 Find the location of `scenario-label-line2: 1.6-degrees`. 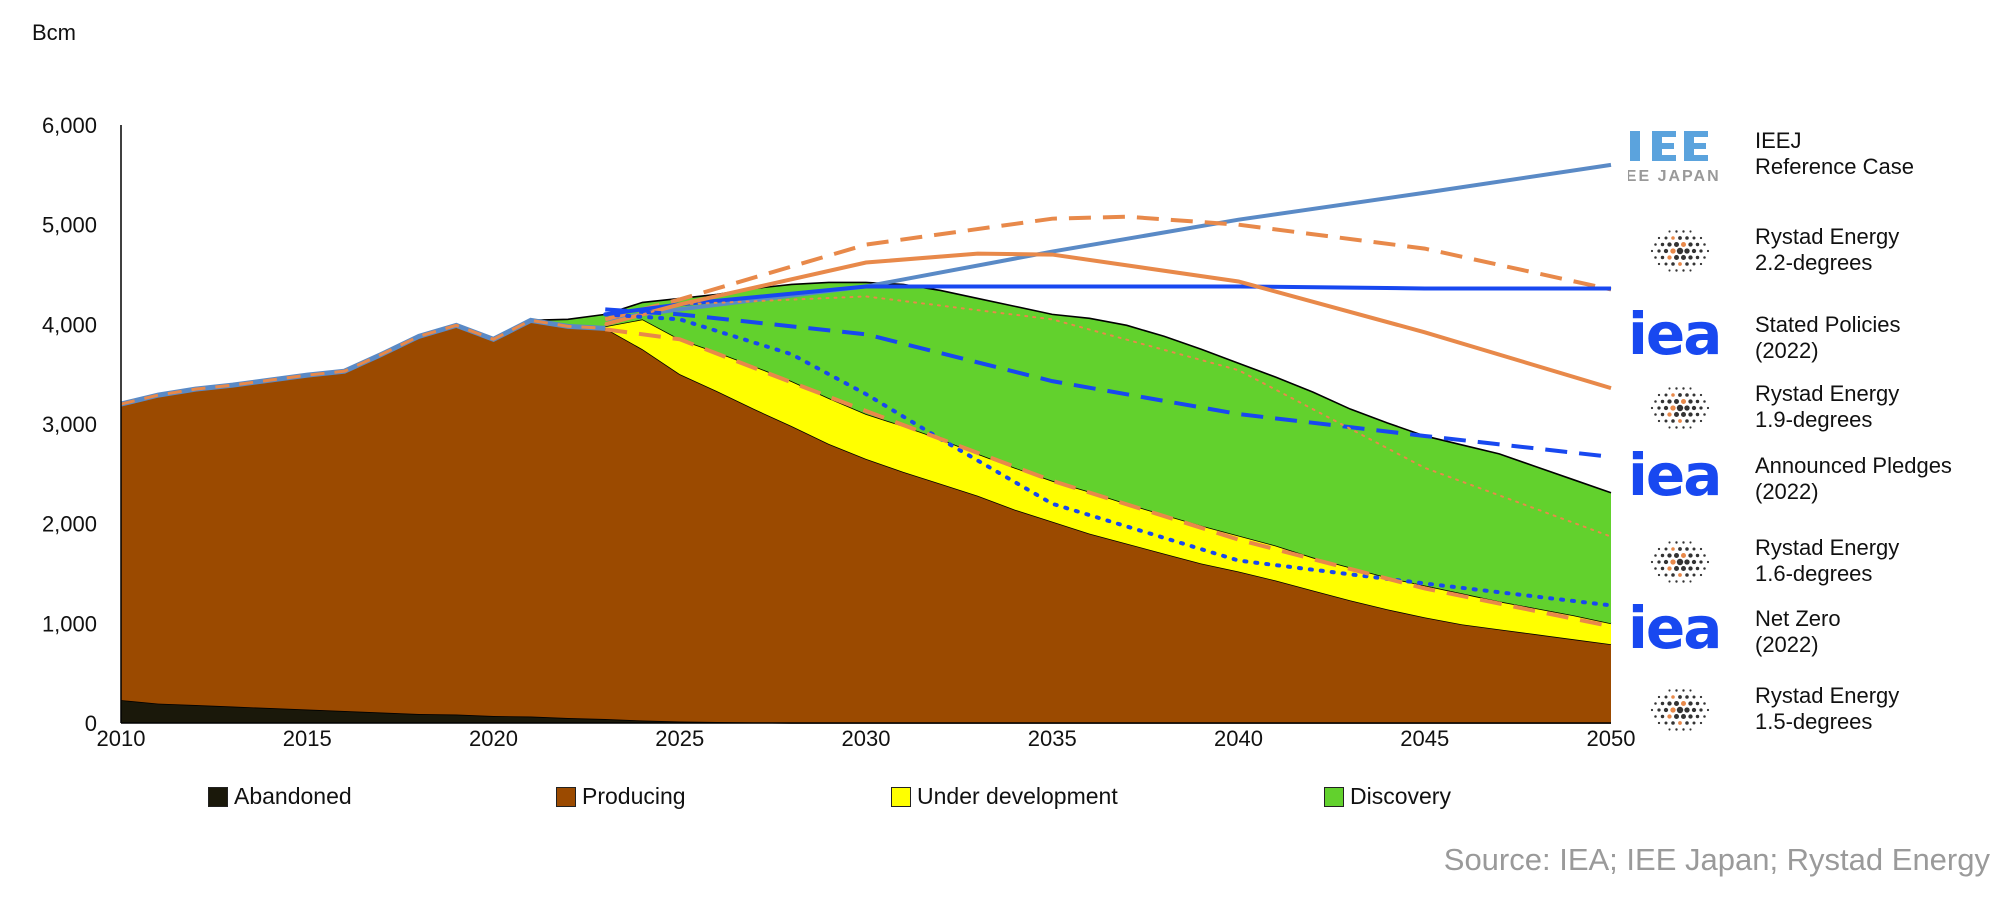

scenario-label-line2: 1.6-degrees is located at coordinates (1814, 573).